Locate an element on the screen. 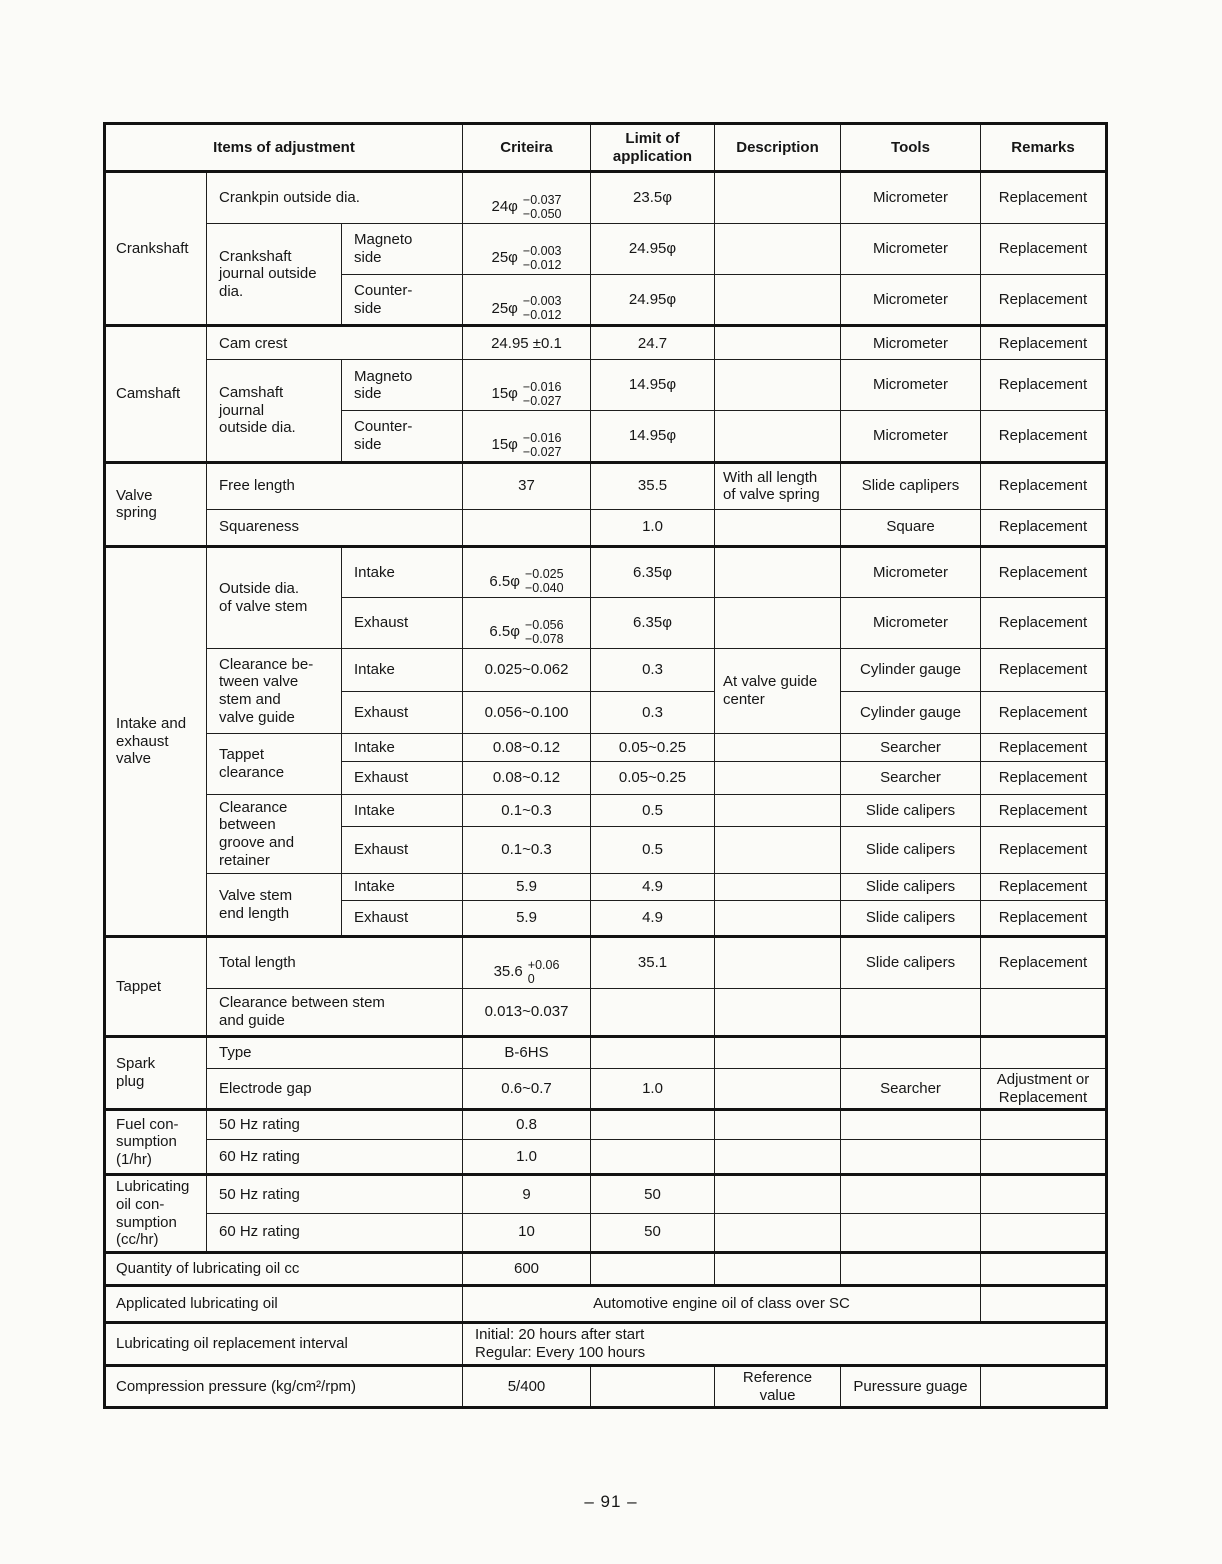 Image resolution: width=1222 pixels, height=1564 pixels. item-cell: Free length is located at coordinates (334, 485).